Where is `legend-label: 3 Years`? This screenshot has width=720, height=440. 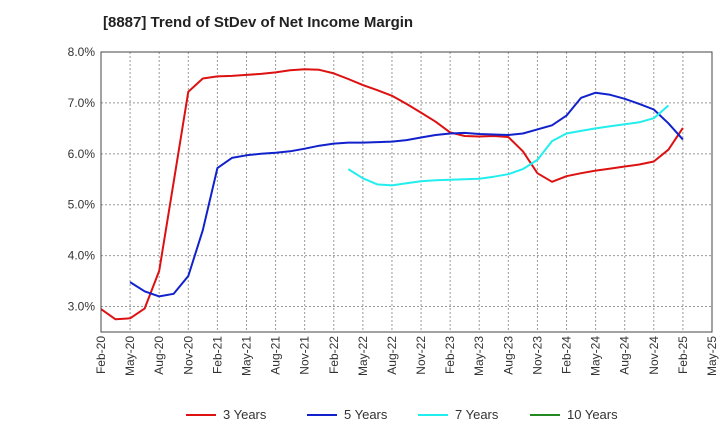
legend-label: 3 Years is located at coordinates (245, 414).